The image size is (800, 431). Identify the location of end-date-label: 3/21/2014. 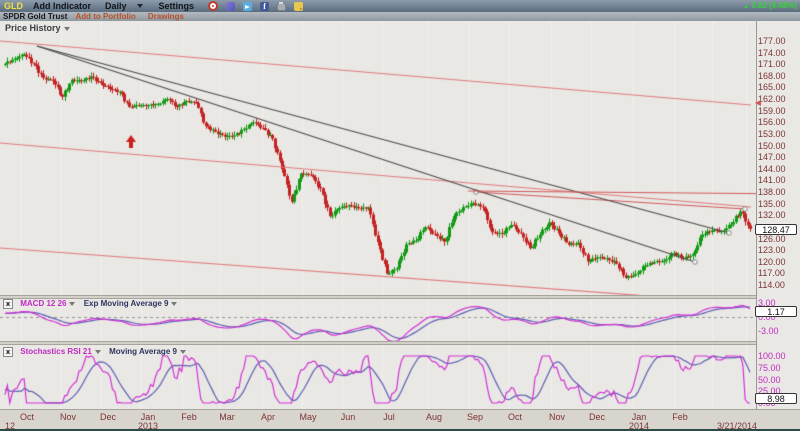
(737, 426).